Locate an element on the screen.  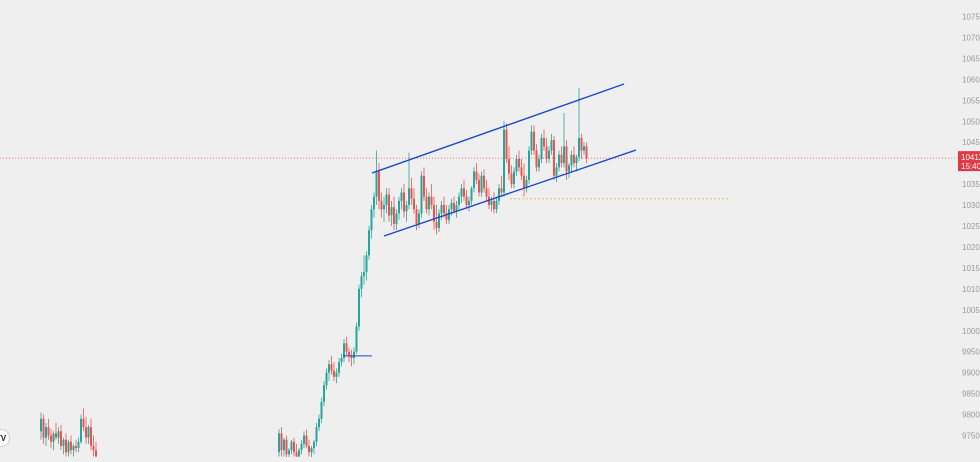
y-tick-label: 99000 is located at coordinates (971, 373).